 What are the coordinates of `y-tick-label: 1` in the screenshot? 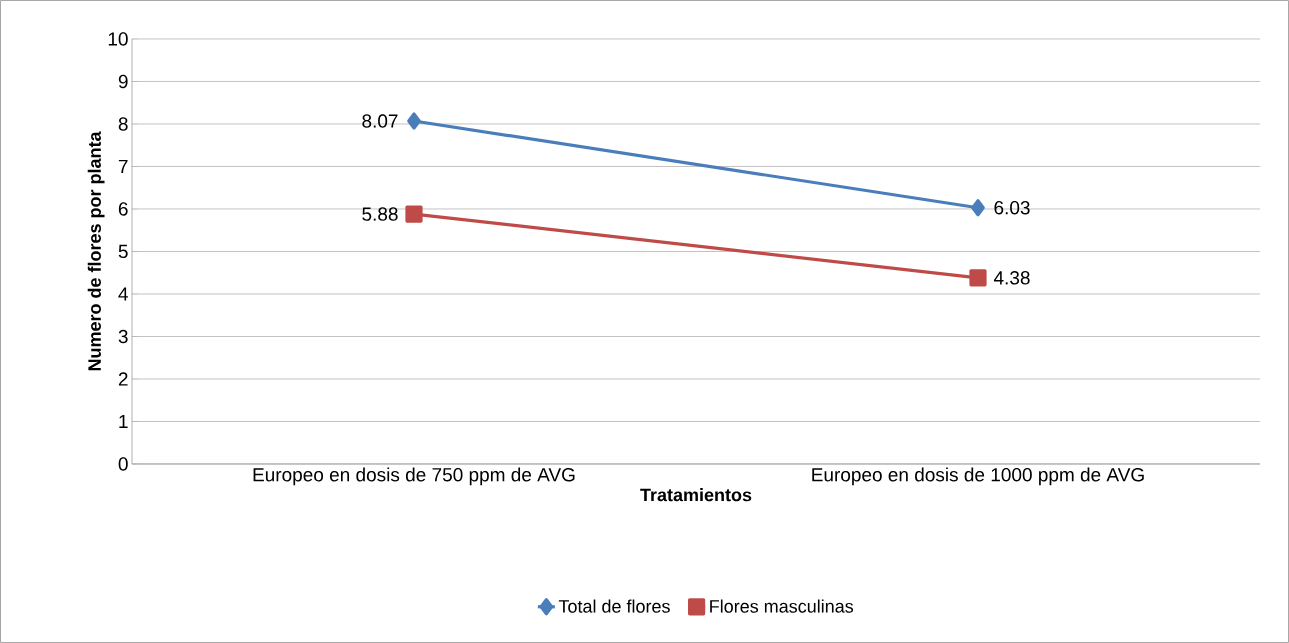 It's located at (123, 421).